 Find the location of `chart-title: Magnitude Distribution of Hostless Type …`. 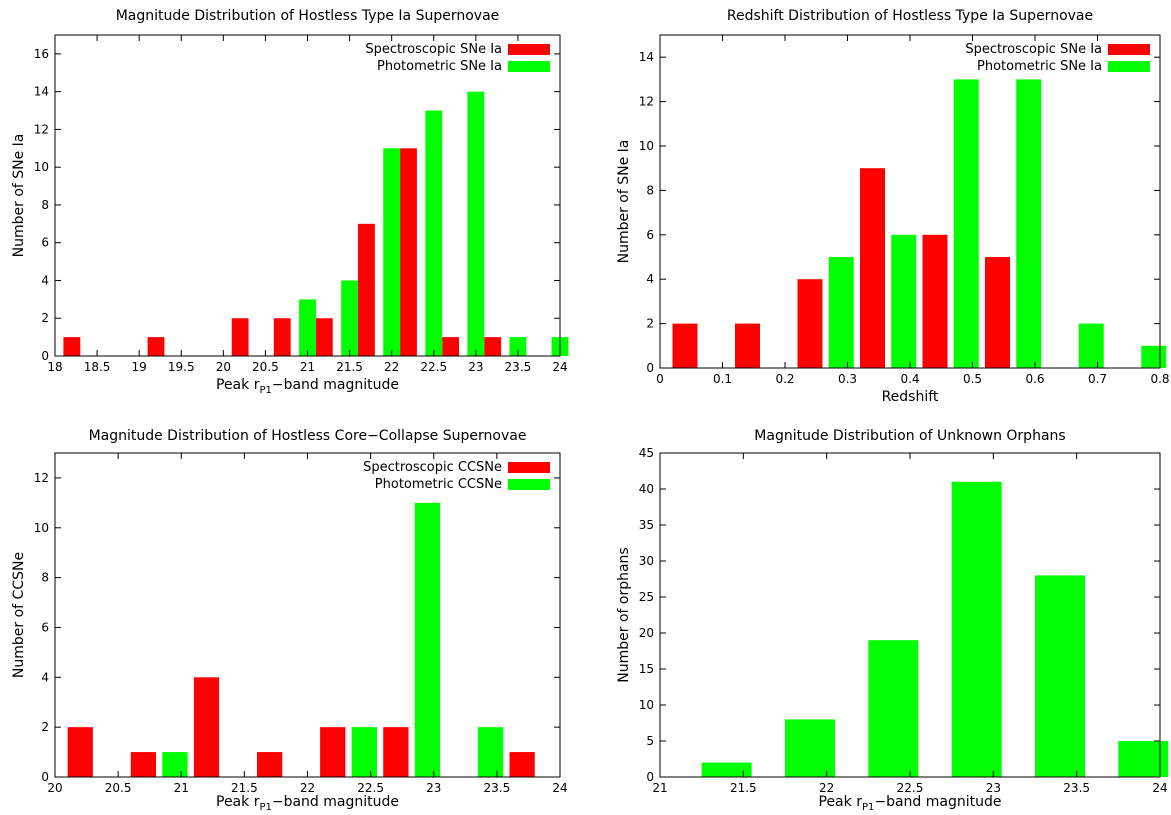

chart-title: Magnitude Distribution of Hostless Type … is located at coordinates (308, 16).